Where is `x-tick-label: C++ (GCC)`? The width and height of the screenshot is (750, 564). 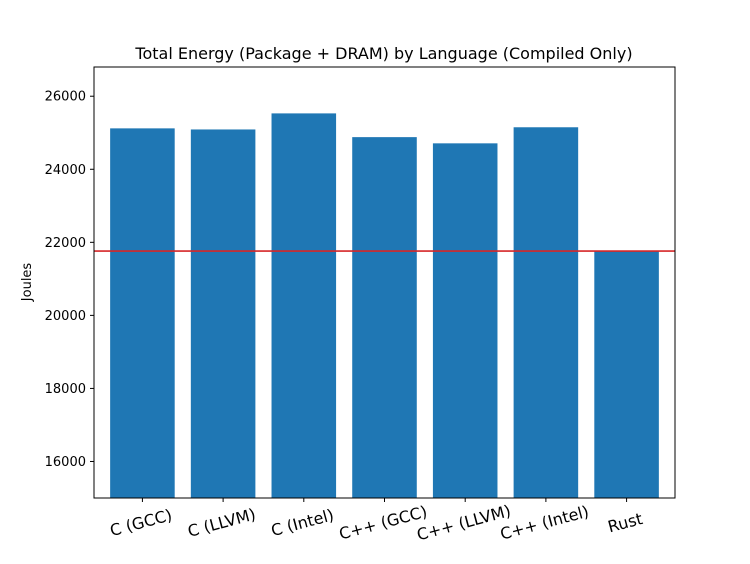
x-tick-label: C++ (GCC) is located at coordinates (383, 523).